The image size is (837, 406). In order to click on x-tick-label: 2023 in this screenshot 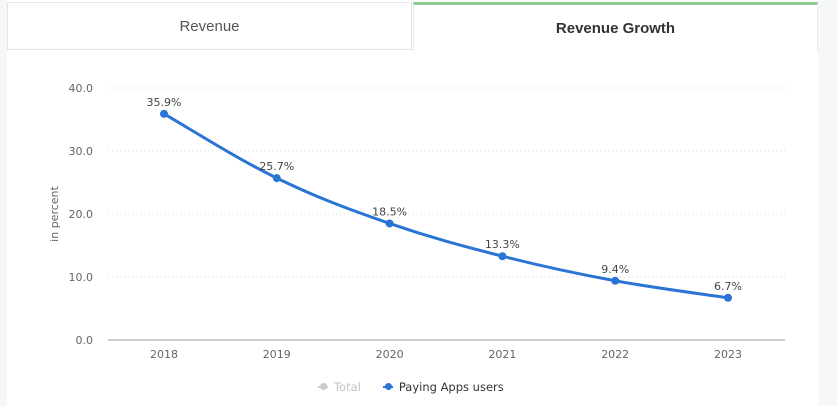, I will do `click(728, 354)`.